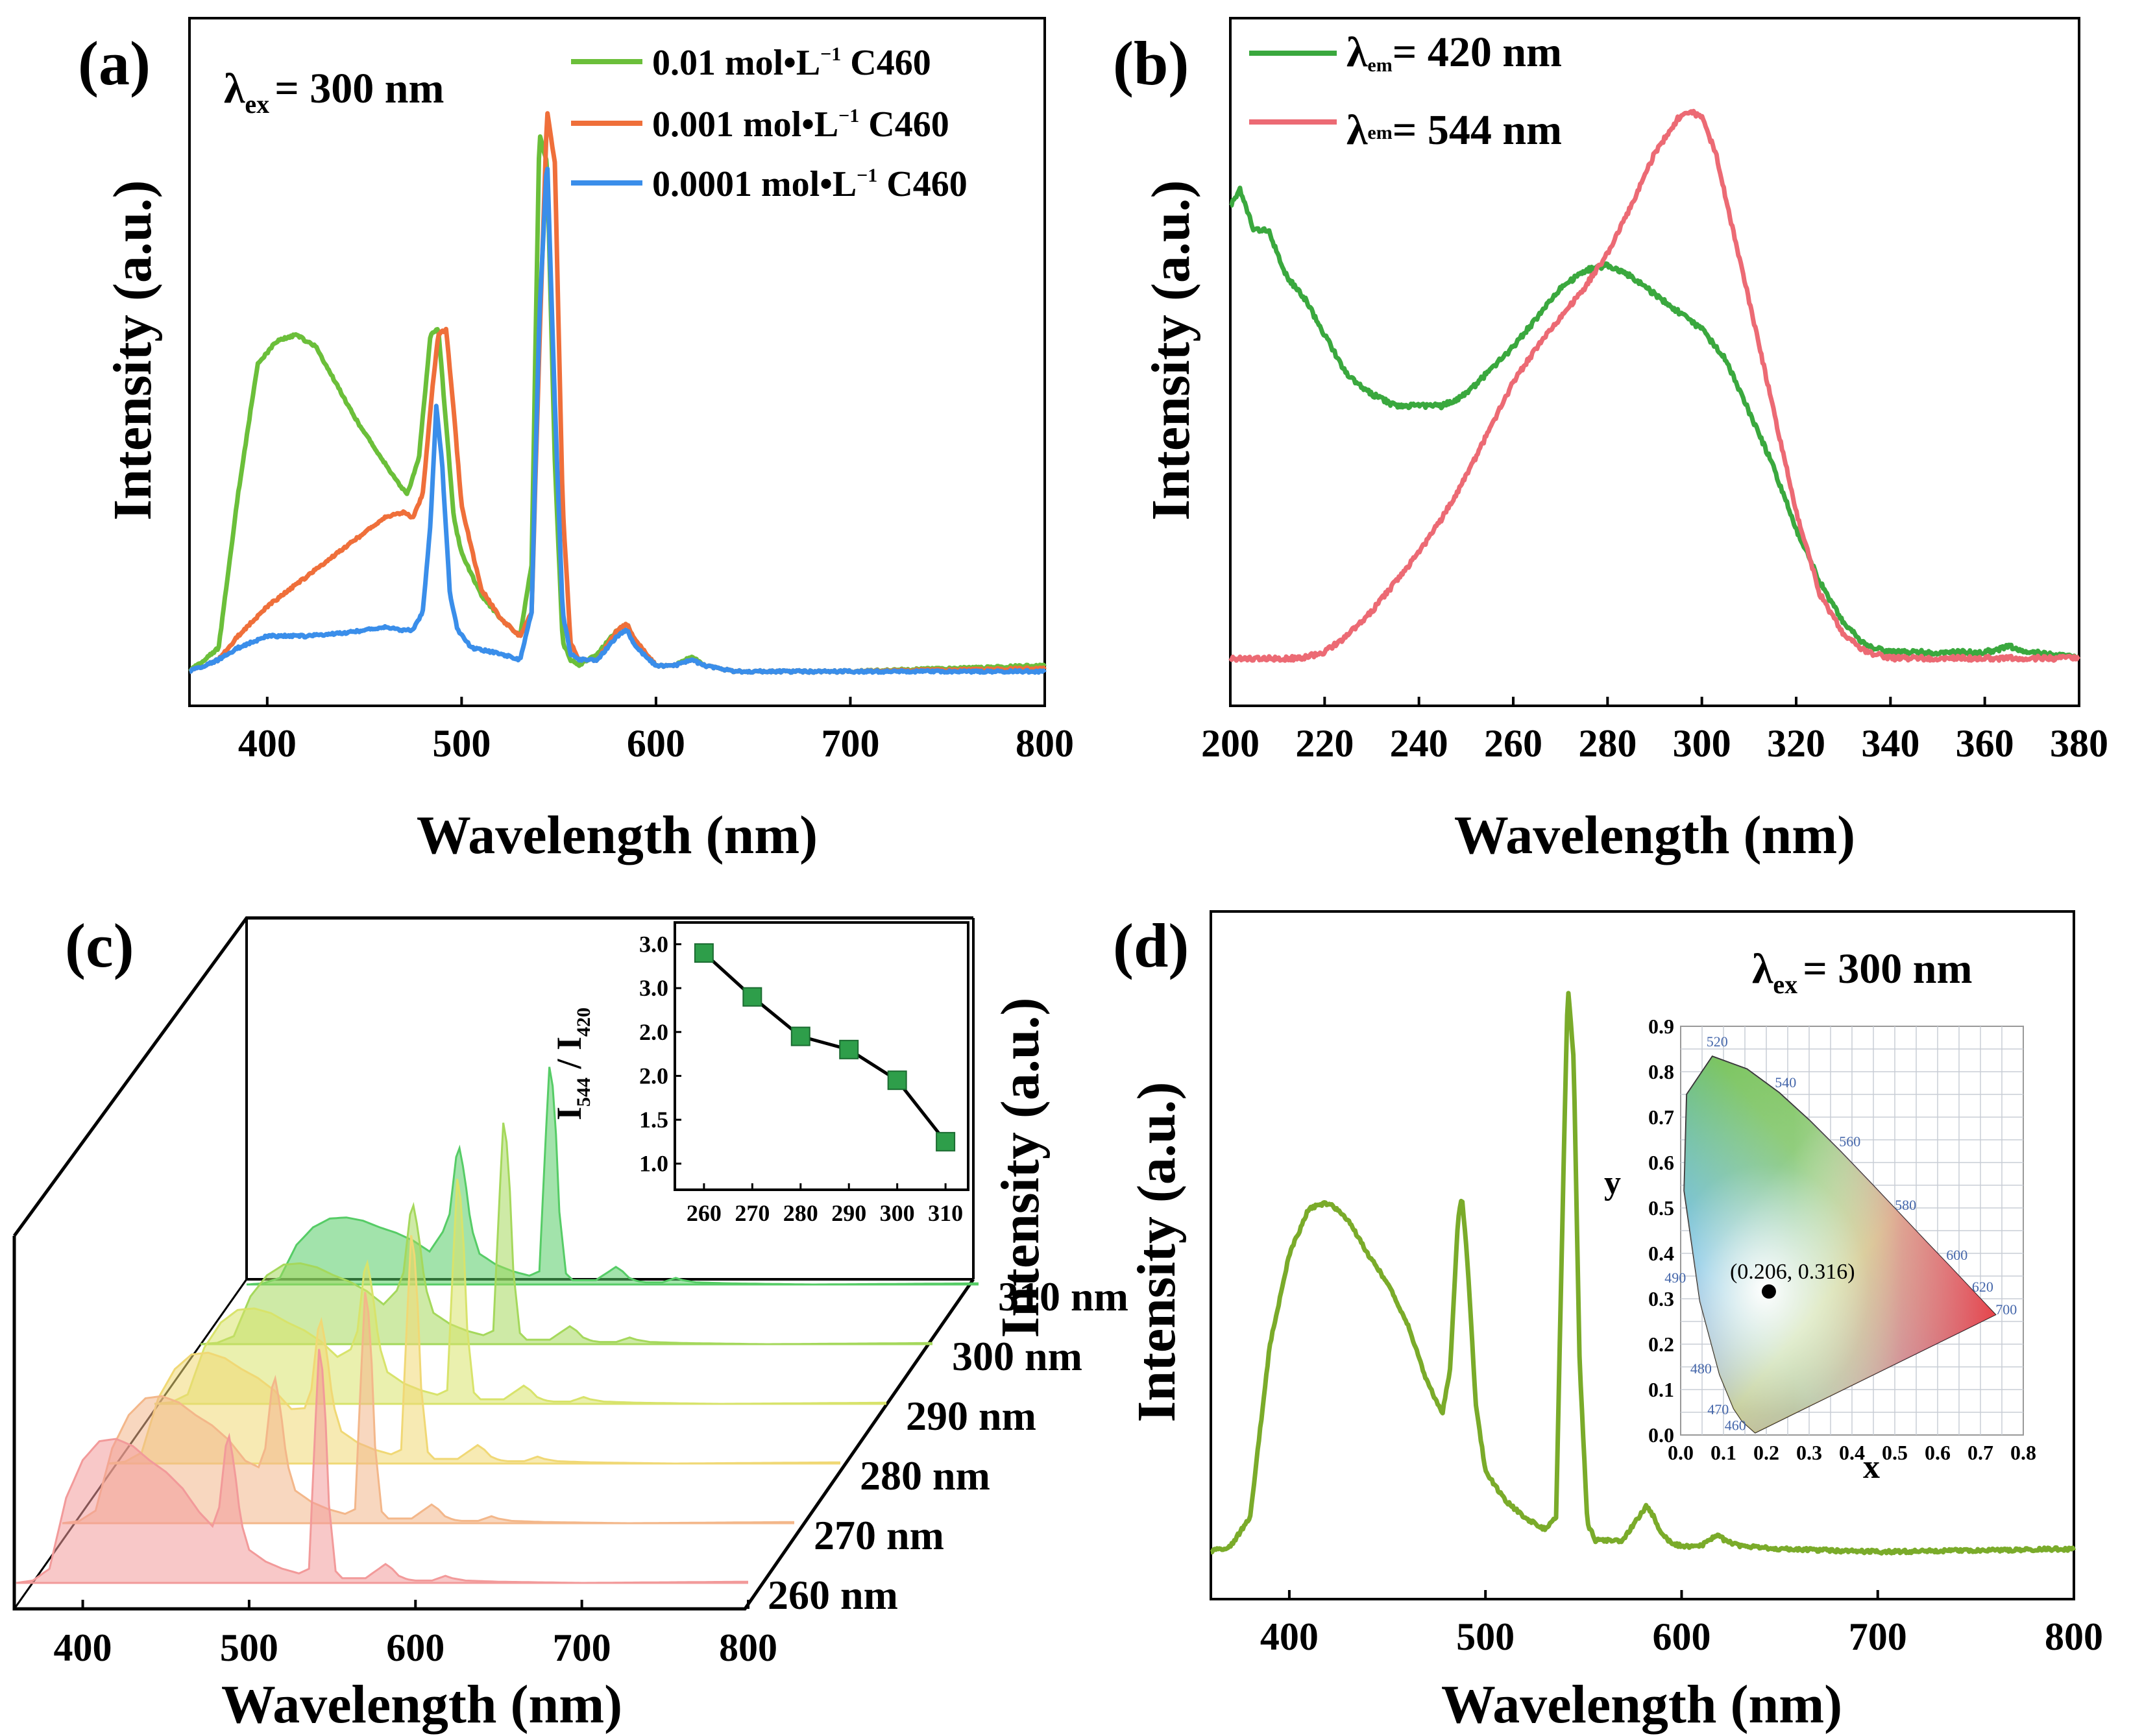  I want to click on panel-c-front-frame, so click(493, 1423).